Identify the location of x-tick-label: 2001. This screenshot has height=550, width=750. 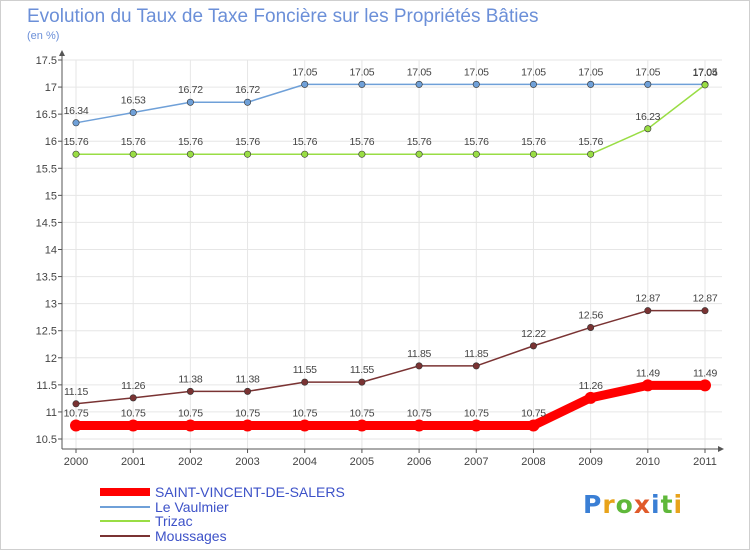
(133, 462).